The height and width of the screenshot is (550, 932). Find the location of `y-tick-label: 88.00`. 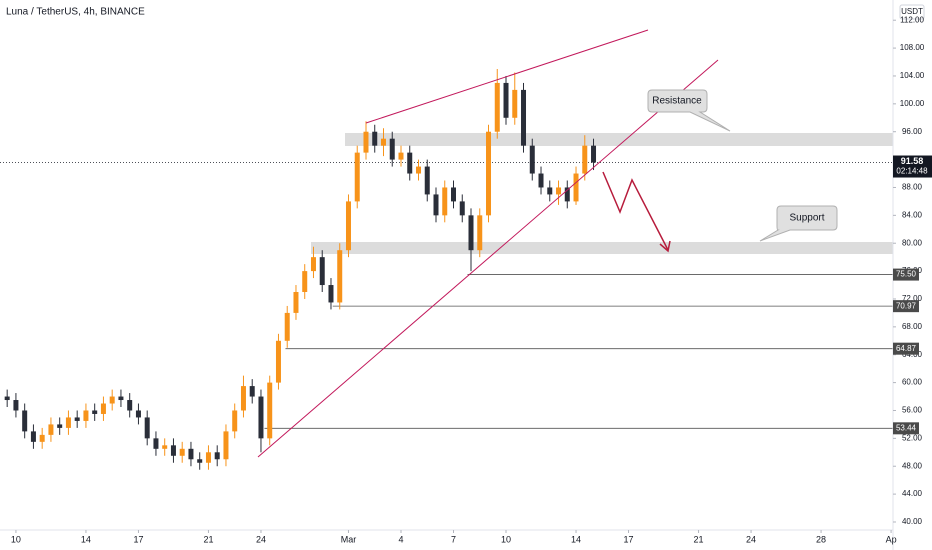

y-tick-label: 88.00 is located at coordinates (912, 187).